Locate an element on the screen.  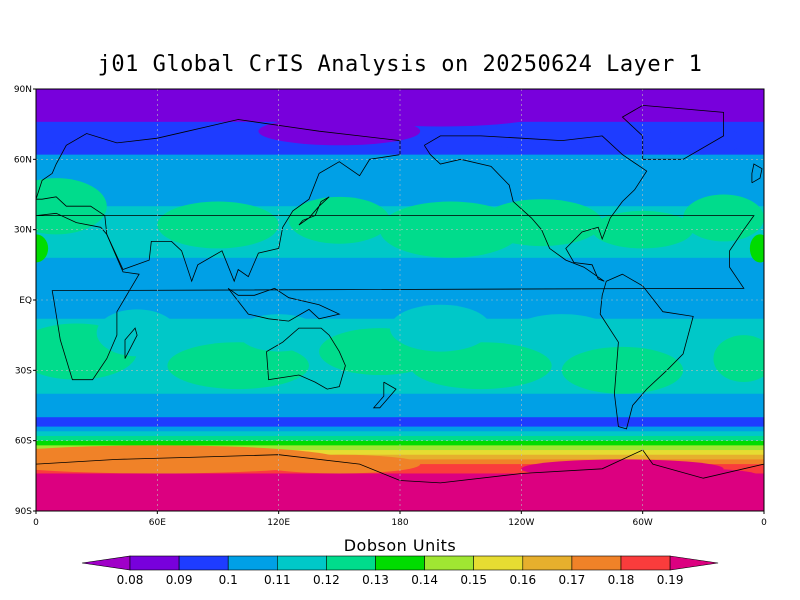
x-tick-label-3: 180 is located at coordinates (399, 523).